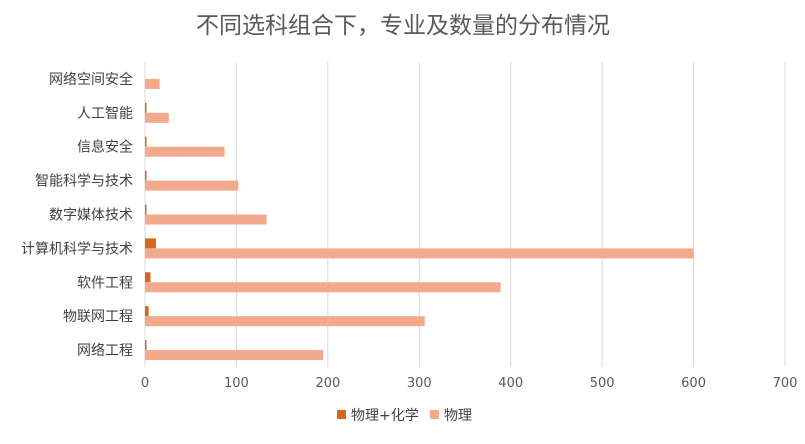  I want to click on category-label: 数字媒体技术, so click(91, 216).